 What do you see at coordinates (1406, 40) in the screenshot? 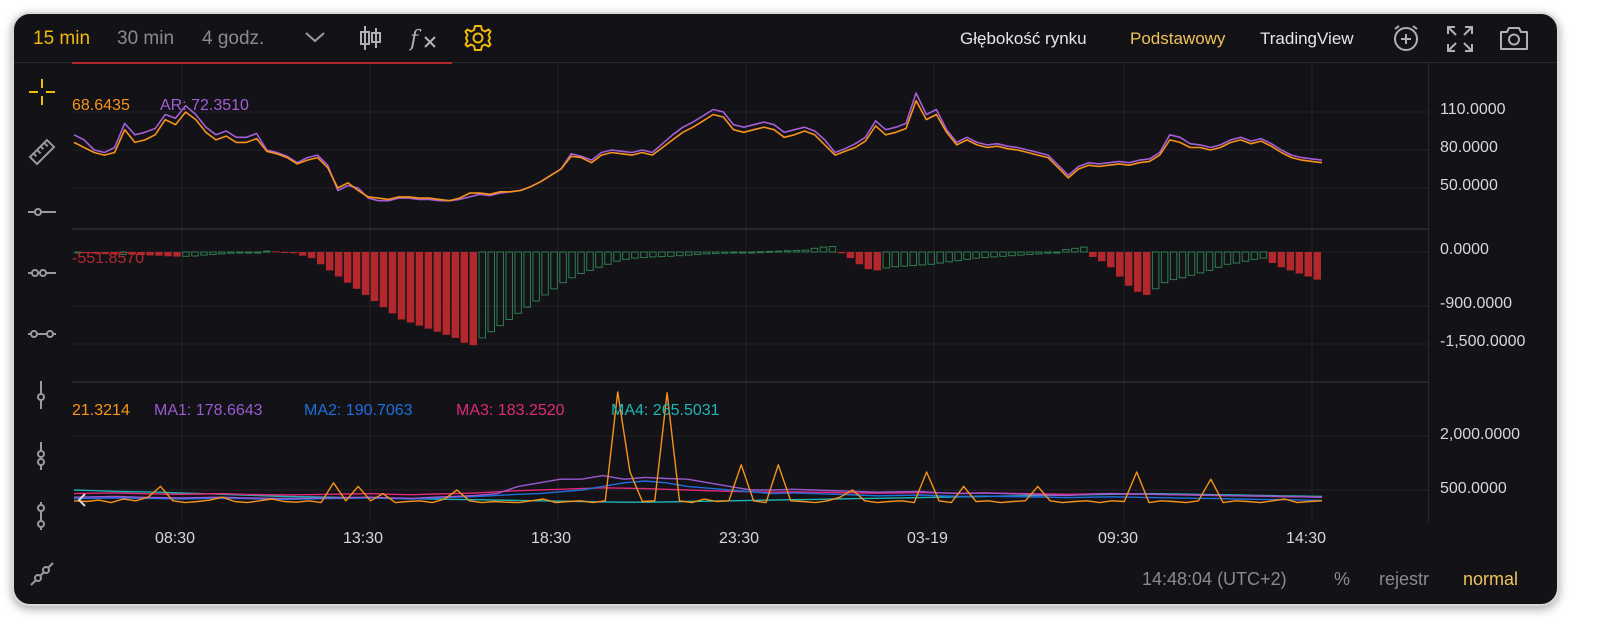
I see `price-alert-icon` at bounding box center [1406, 40].